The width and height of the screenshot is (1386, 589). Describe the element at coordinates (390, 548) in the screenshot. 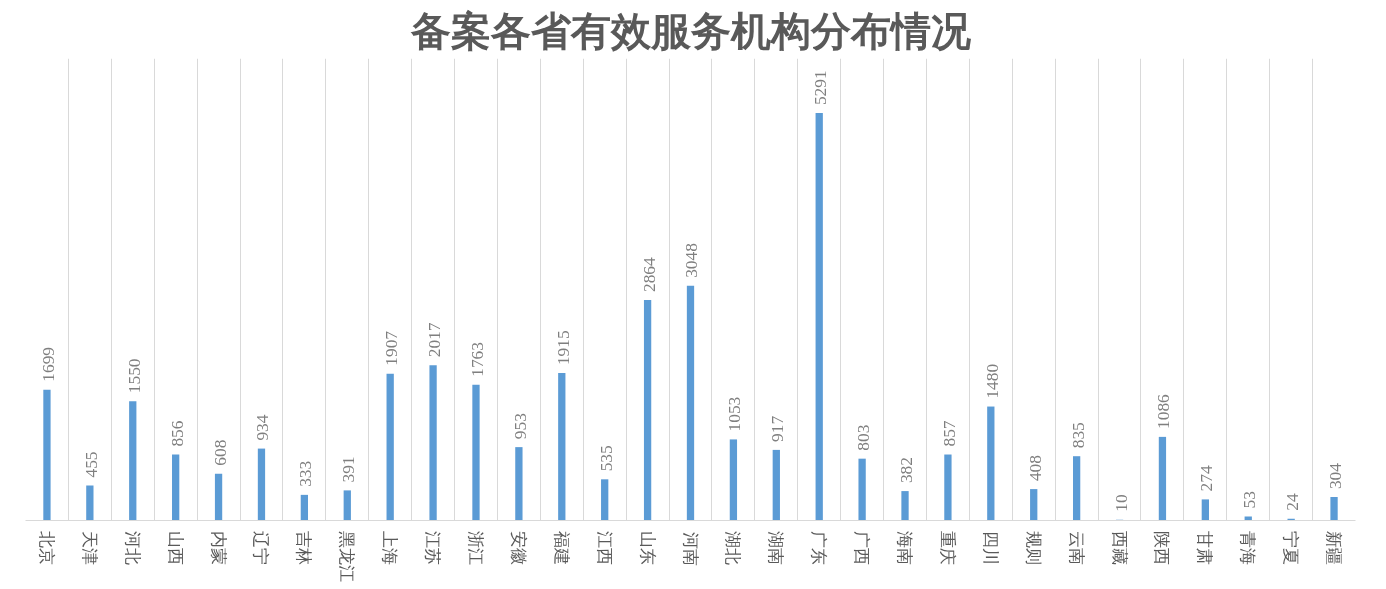

I see `x-tick-label: 上海` at that location.